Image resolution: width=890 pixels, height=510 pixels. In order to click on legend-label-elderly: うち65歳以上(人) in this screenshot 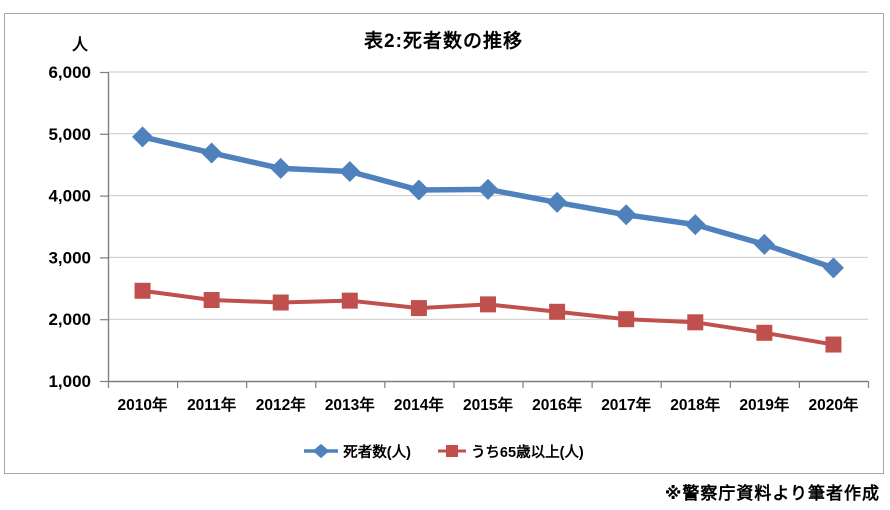, I will do `click(527, 452)`.